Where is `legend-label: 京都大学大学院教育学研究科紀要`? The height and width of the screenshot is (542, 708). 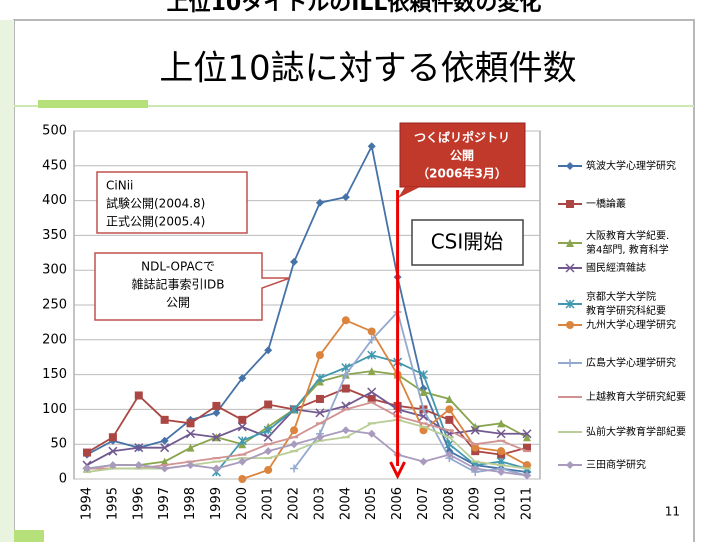
legend-label: 京都大学大学院教育学研究科紀要 is located at coordinates (626, 303).